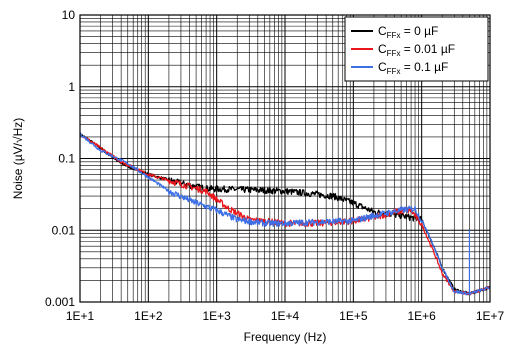  Describe the element at coordinates (285, 337) in the screenshot. I see `x-axis-label: Frequency (Hz)` at that location.